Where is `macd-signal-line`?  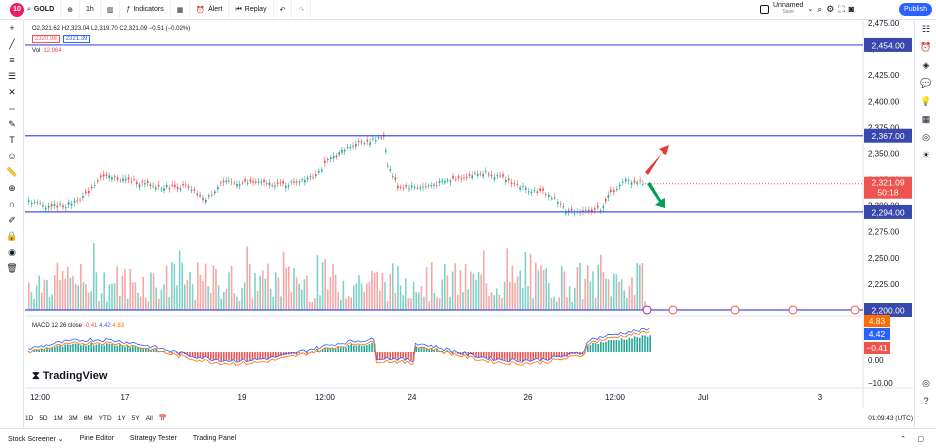 macd-signal-line is located at coordinates (338, 348).